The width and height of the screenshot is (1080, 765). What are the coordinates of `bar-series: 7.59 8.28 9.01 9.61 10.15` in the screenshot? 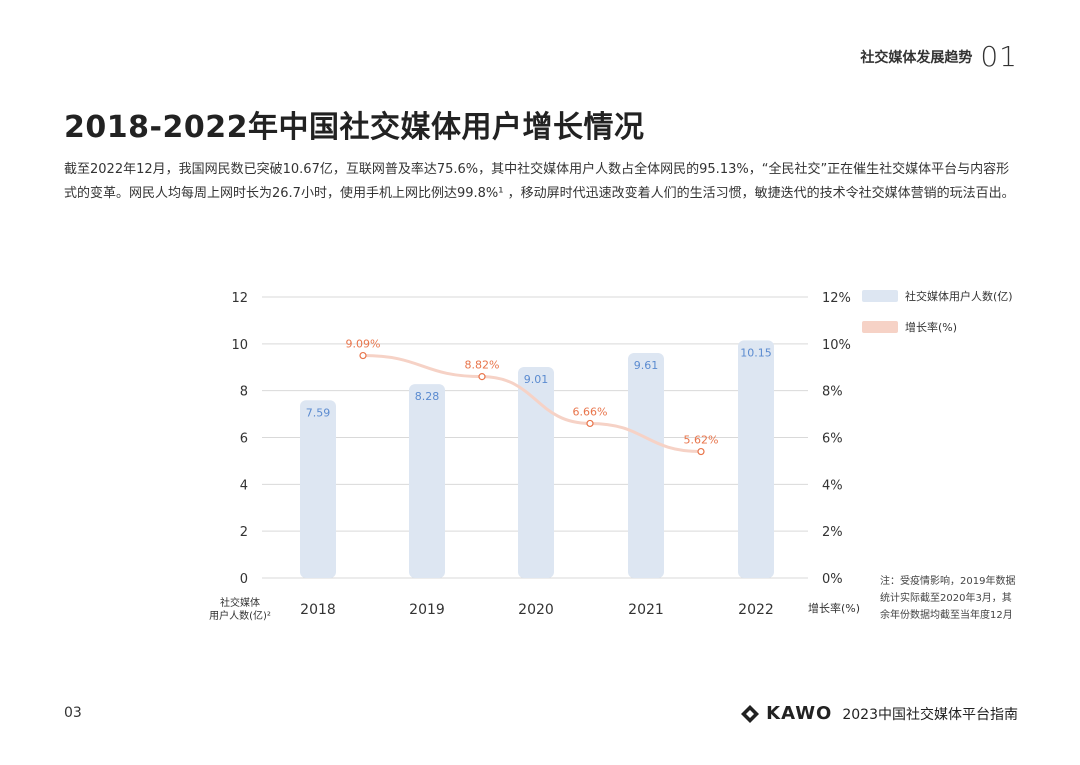 It's located at (537, 459).